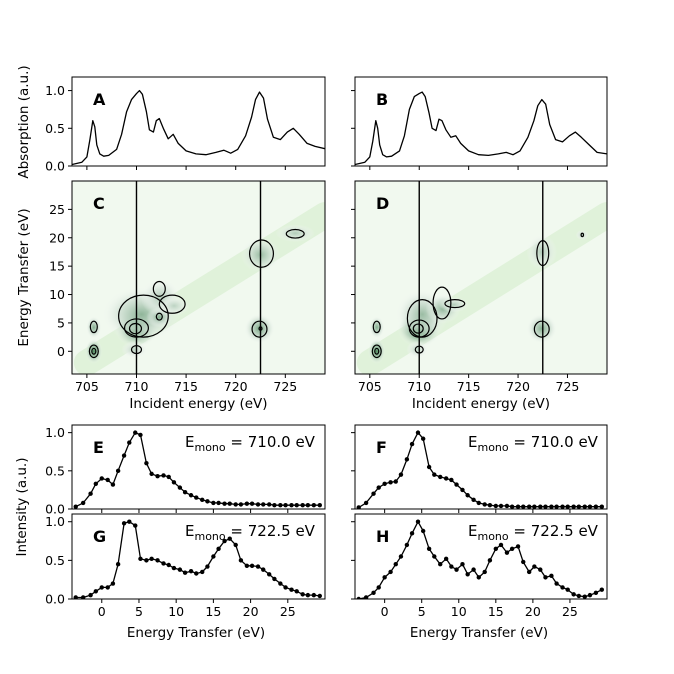  What do you see at coordinates (236, 386) in the screenshot?
I see `x-tick-label: 720` at bounding box center [236, 386].